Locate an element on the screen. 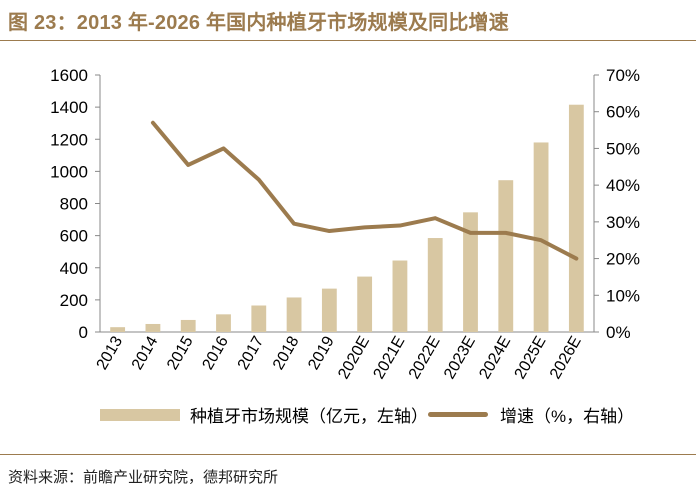  legend-line-swatch is located at coordinates (458, 414).